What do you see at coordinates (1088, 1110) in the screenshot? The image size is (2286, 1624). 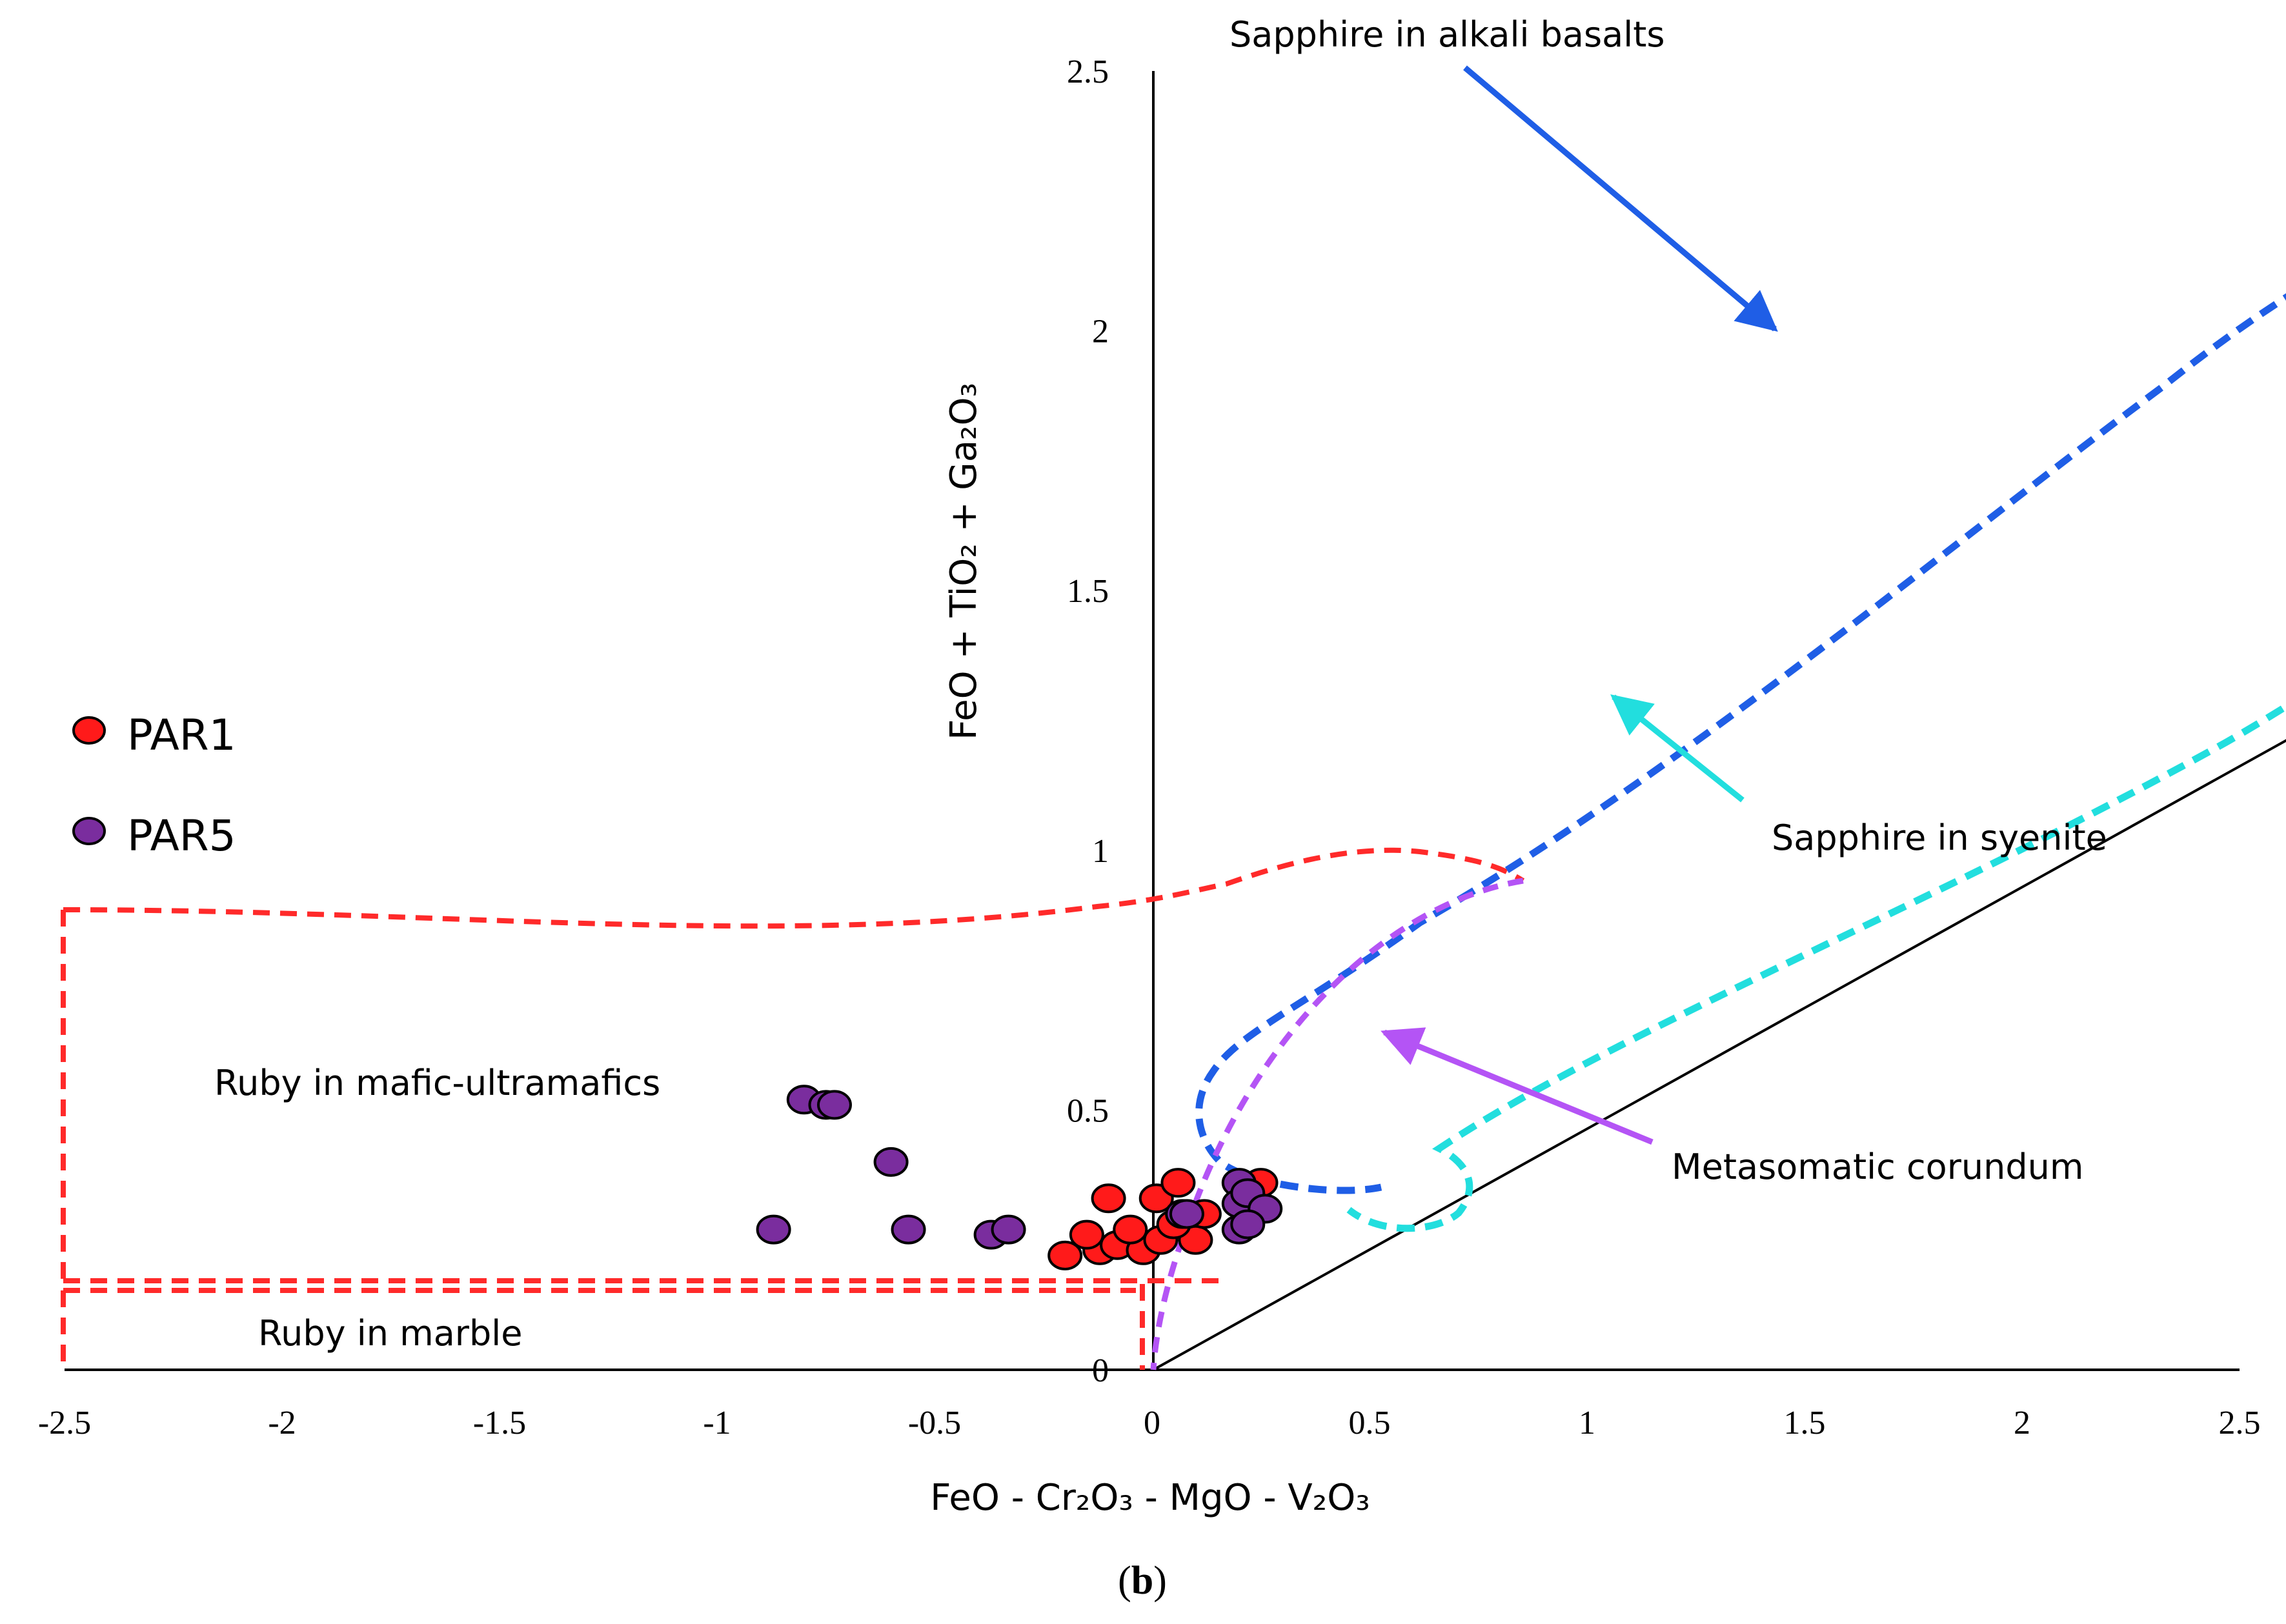 I see `y-tick-label: 0.5` at bounding box center [1088, 1110].